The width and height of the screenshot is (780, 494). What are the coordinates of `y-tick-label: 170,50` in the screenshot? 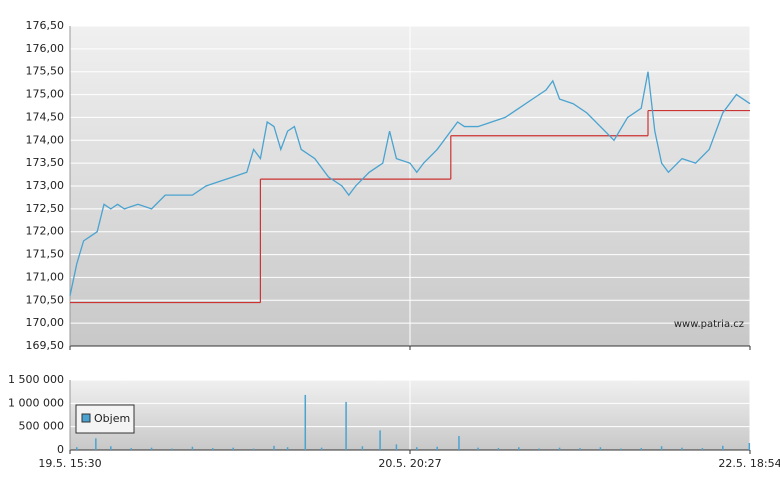 It's located at (45, 299).